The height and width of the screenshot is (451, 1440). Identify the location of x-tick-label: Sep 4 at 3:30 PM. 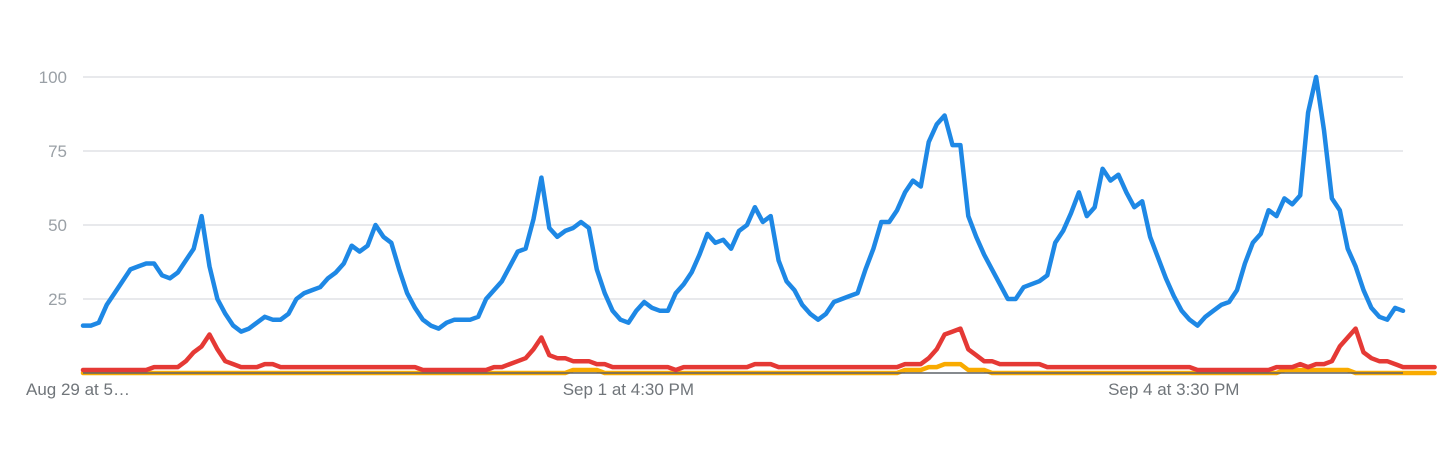
(1173, 389).